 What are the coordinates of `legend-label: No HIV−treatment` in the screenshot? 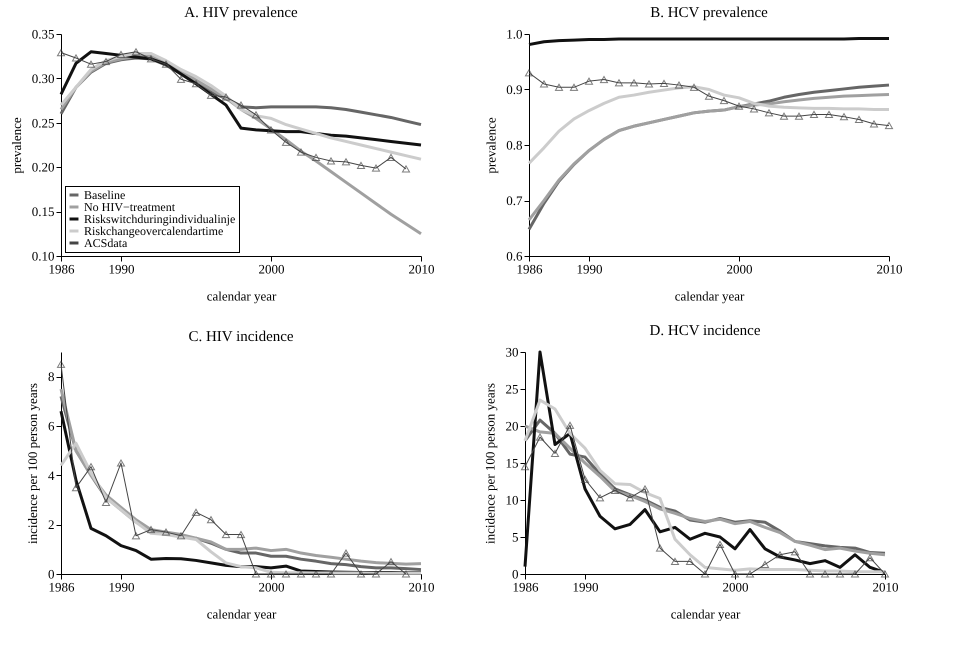 It's located at (130, 207).